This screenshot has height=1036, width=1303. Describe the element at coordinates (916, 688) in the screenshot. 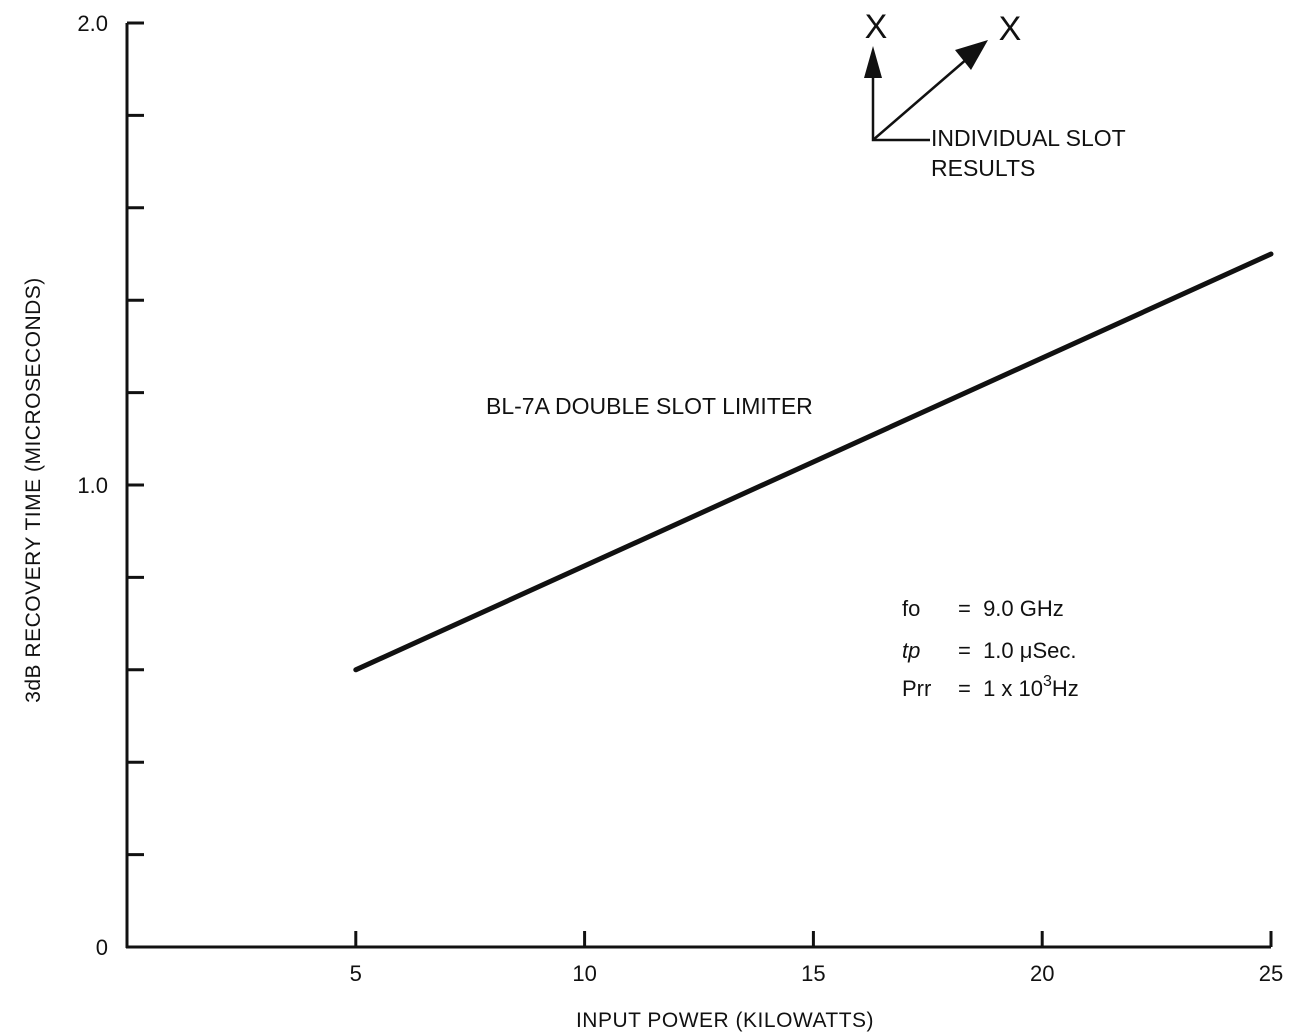

I see `param-prr-label: Prr` at that location.